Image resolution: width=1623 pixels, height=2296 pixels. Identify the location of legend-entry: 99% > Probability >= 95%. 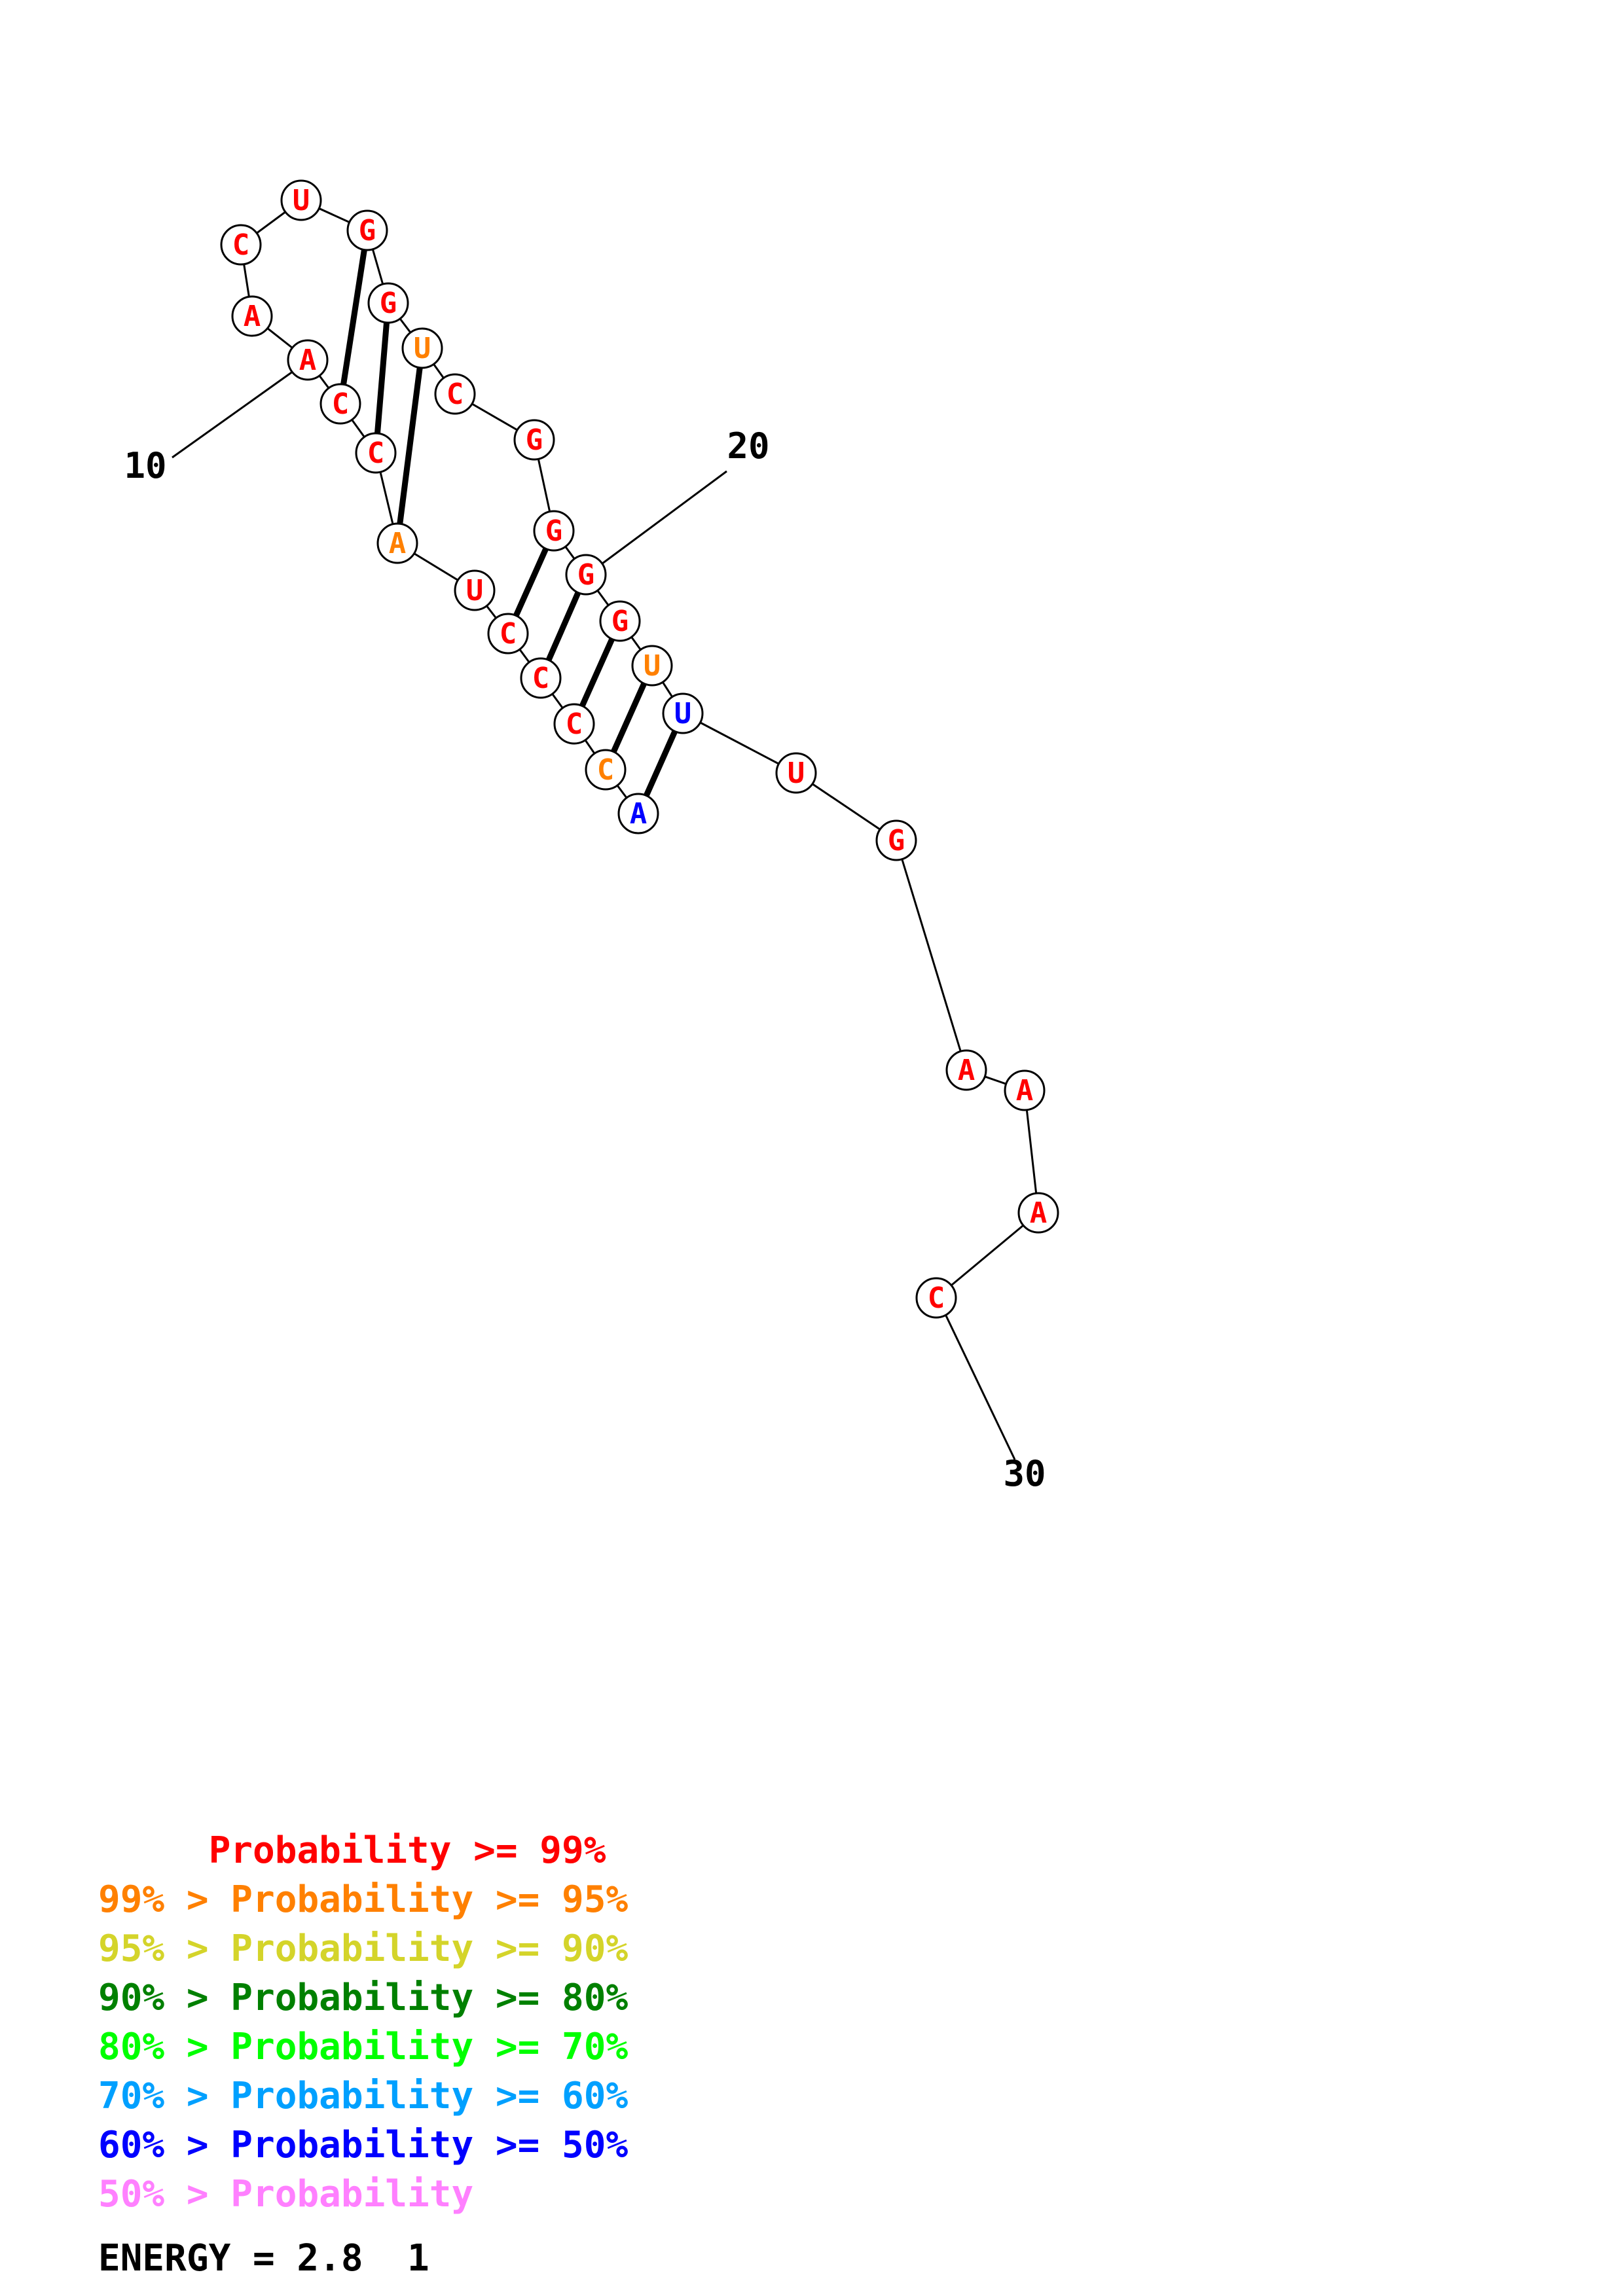
(363, 1899).